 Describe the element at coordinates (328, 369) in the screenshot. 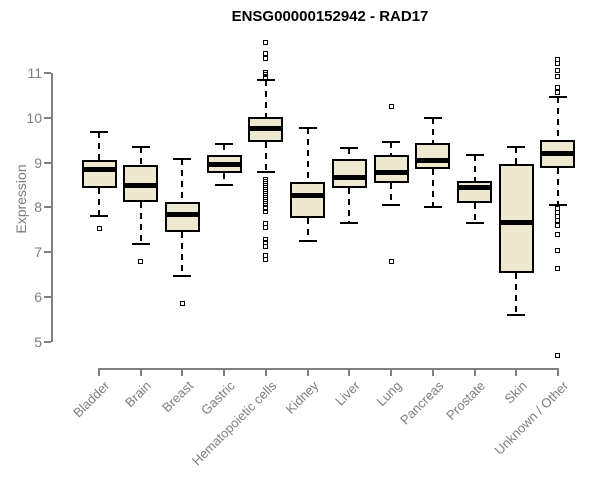

I see `x-axis-line` at that location.